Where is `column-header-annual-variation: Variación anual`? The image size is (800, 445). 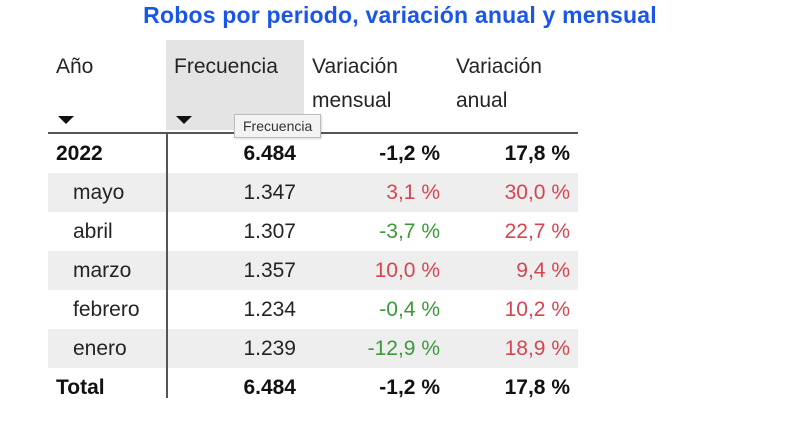 column-header-annual-variation: Variación anual is located at coordinates (513, 85).